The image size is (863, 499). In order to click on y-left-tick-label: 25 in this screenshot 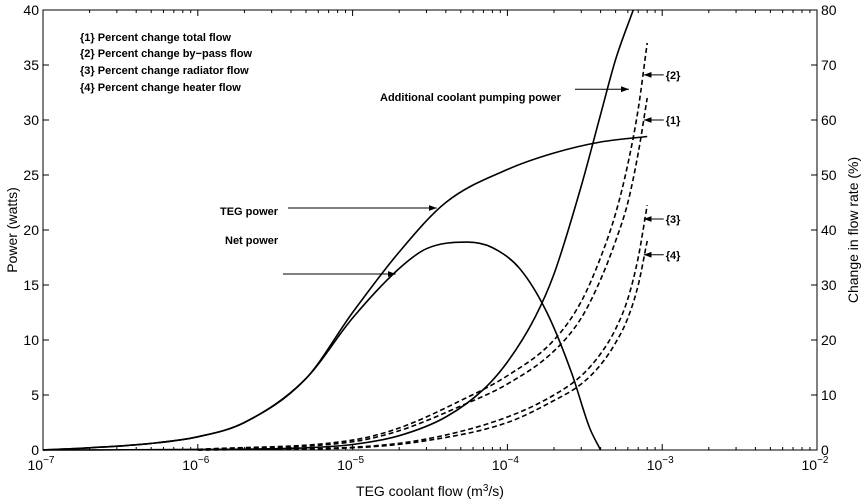, I will do `click(31, 175)`.